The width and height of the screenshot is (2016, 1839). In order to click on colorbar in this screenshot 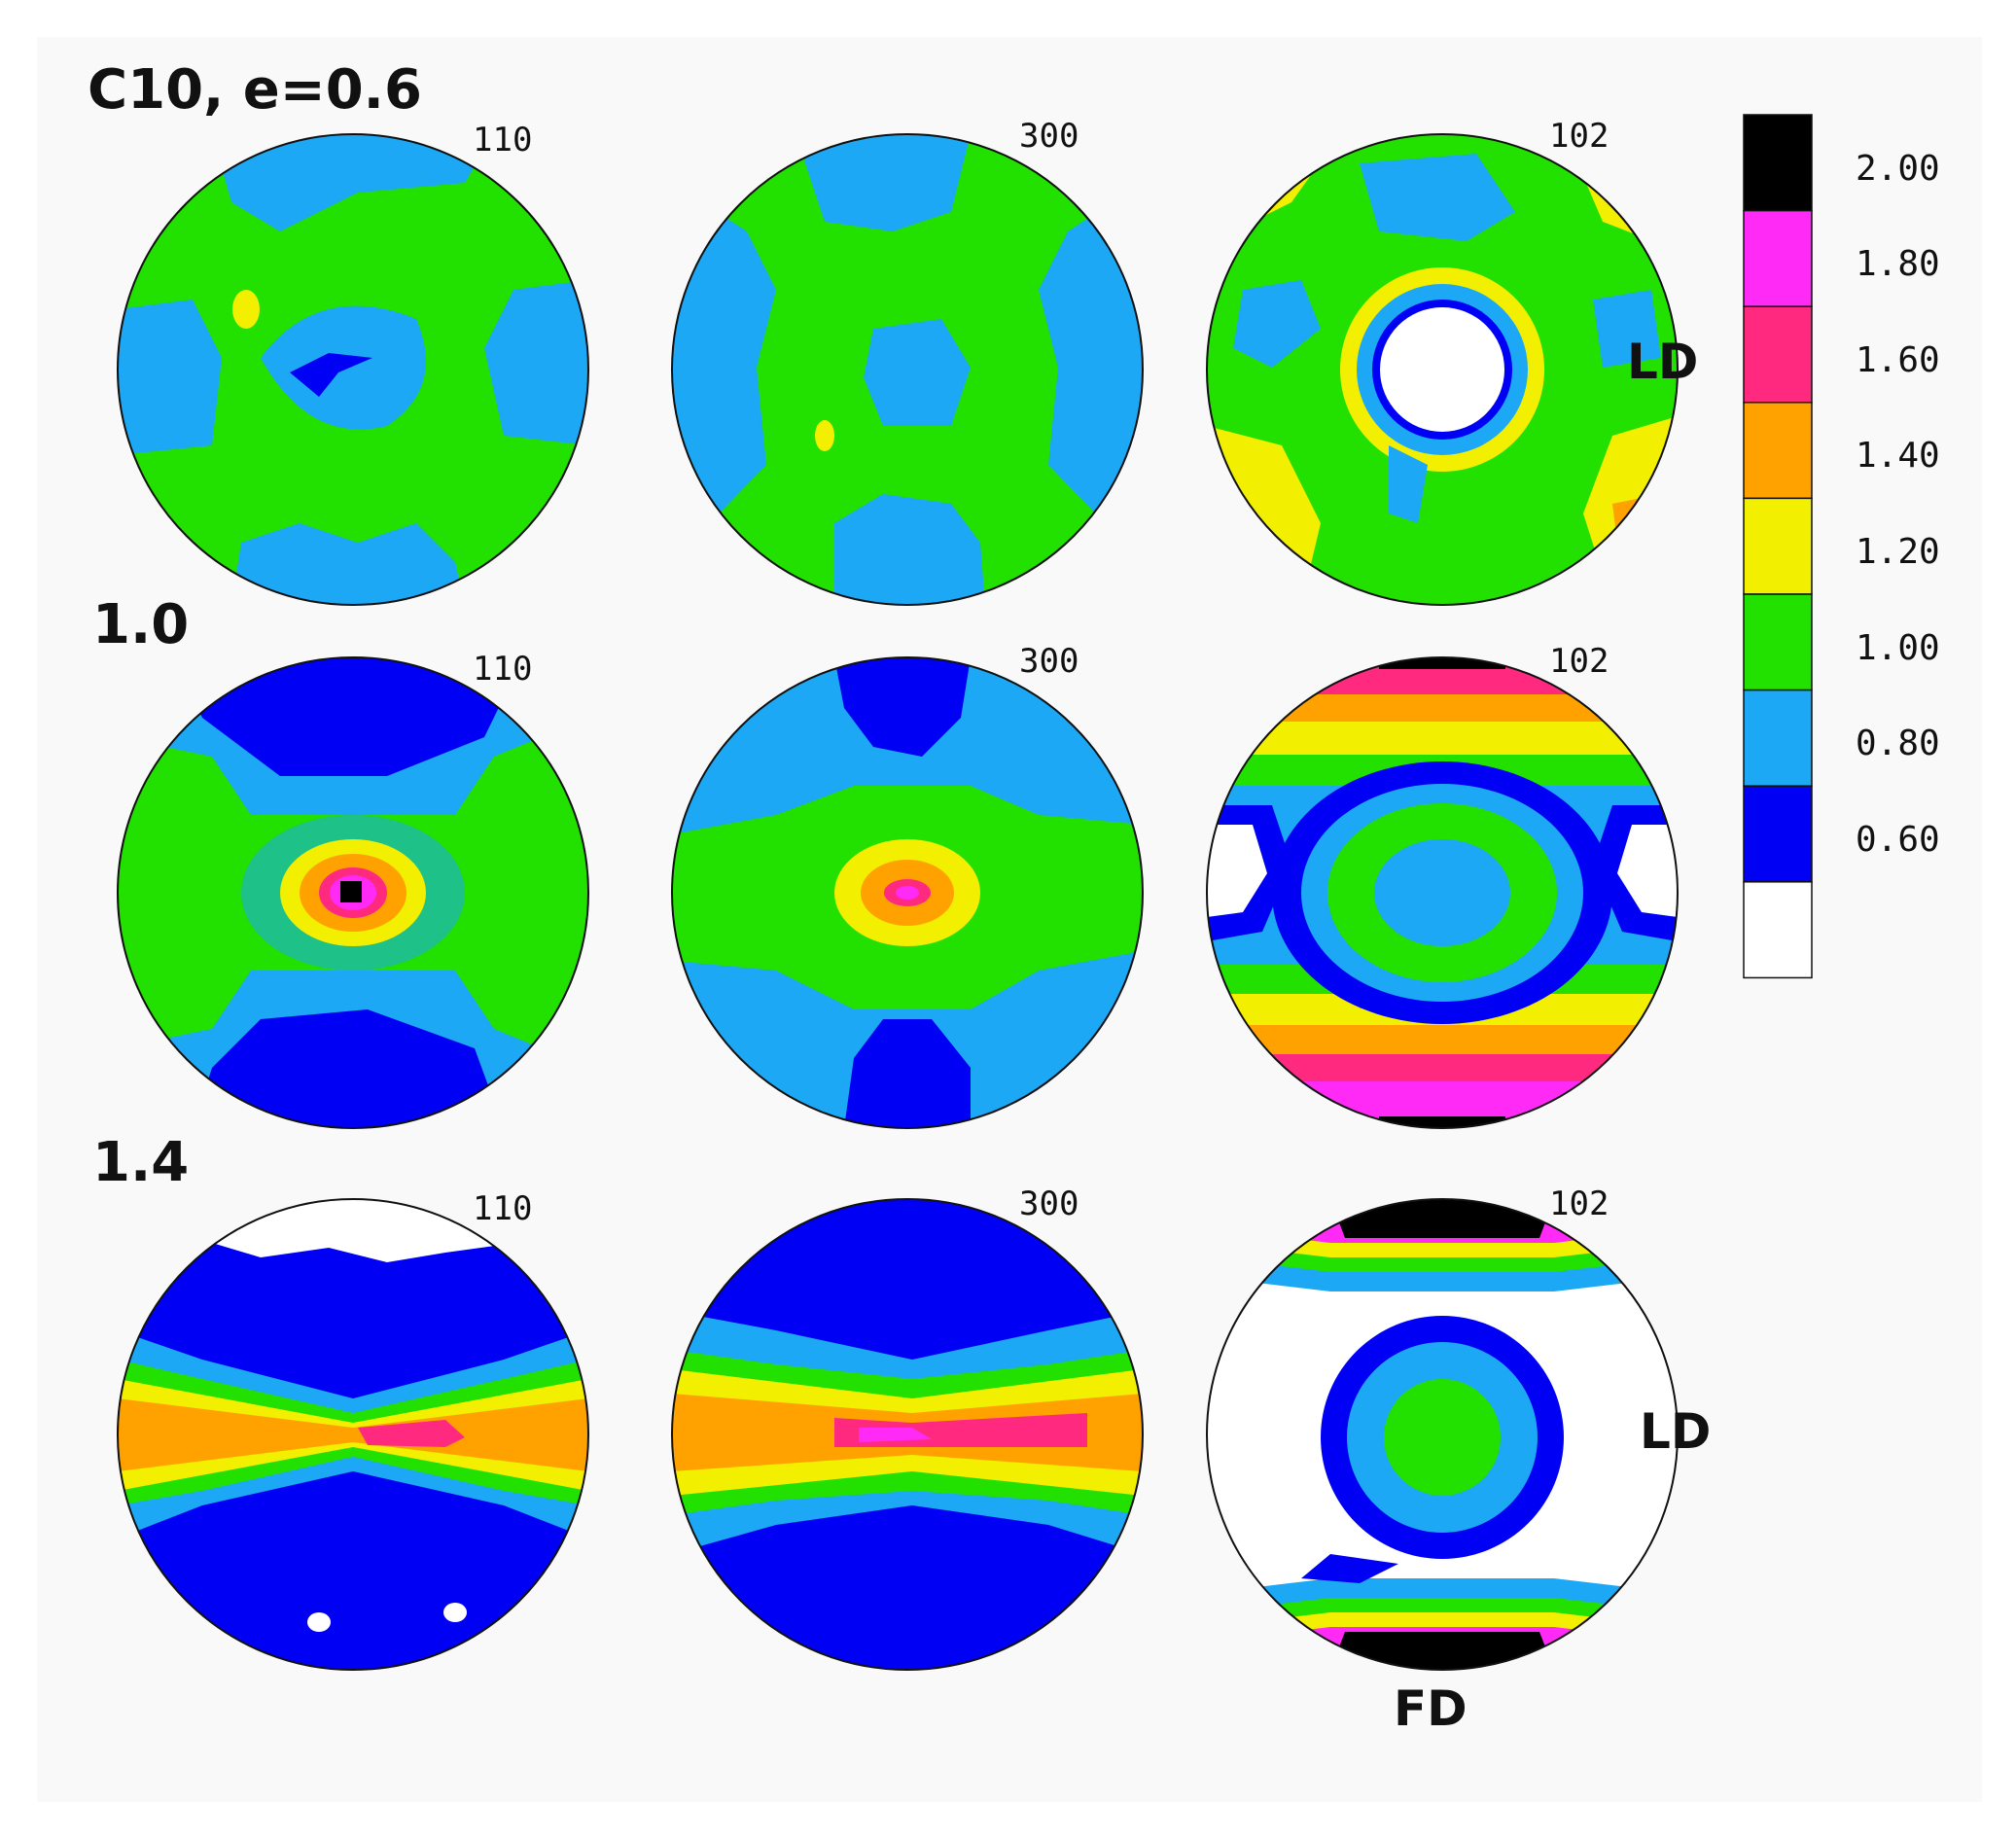, I will do `click(1778, 546)`.